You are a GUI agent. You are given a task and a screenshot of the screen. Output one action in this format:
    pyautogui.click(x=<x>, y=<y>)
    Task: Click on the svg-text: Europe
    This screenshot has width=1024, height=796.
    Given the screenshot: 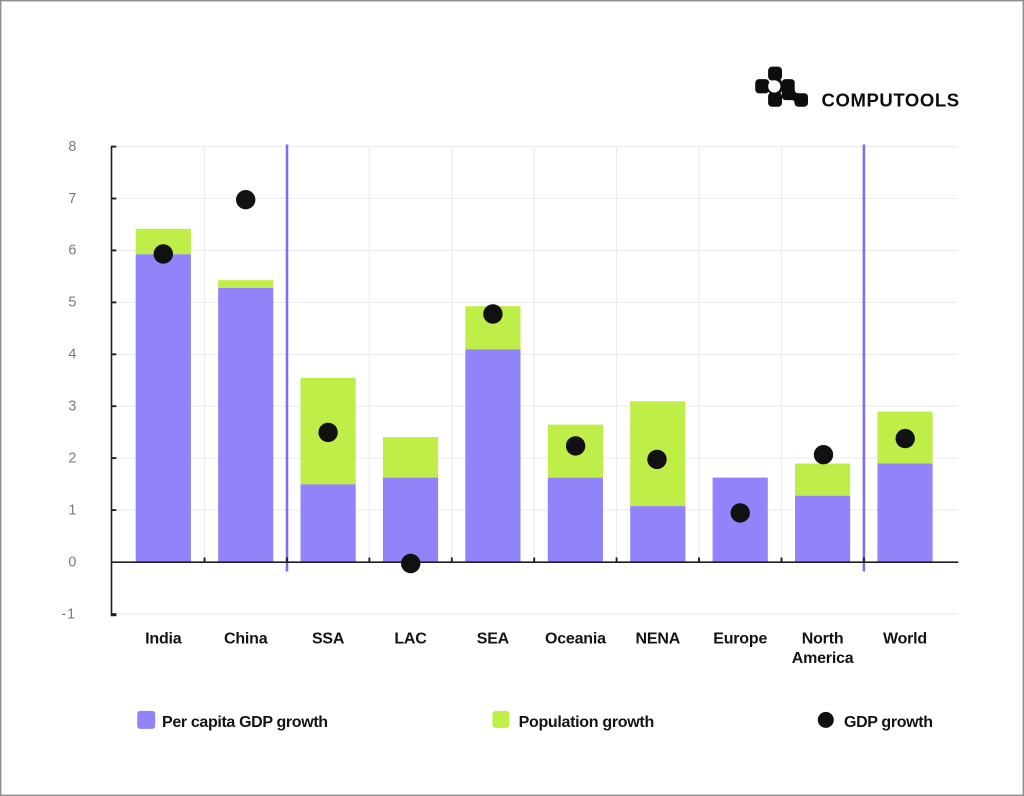 What is the action you would take?
    pyautogui.click(x=740, y=639)
    